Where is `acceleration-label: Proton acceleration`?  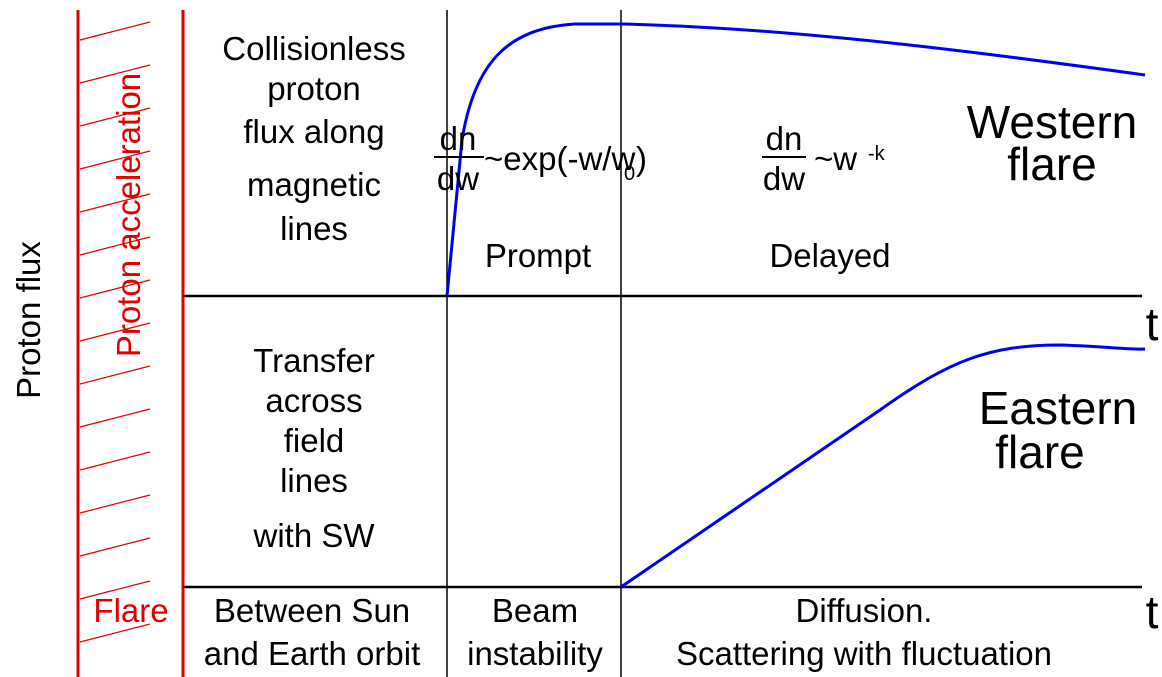
acceleration-label: Proton acceleration is located at coordinates (128, 215).